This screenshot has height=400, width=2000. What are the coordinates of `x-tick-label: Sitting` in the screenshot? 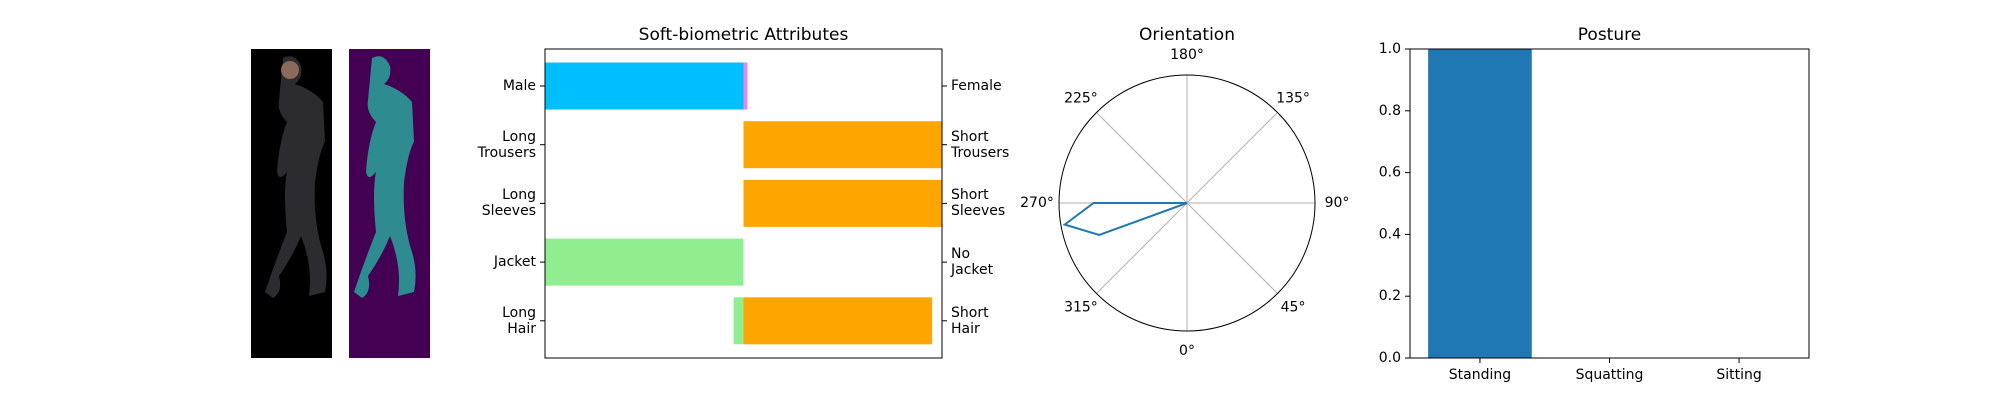 It's located at (1738, 375).